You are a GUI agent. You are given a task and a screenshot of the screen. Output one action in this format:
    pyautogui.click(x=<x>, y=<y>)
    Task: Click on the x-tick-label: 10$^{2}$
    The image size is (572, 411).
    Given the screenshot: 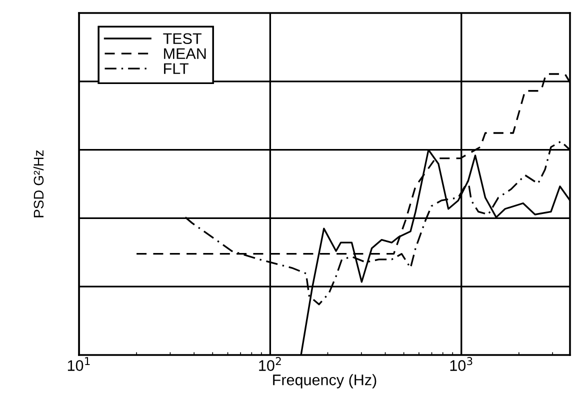 What is the action you would take?
    pyautogui.click(x=270, y=364)
    